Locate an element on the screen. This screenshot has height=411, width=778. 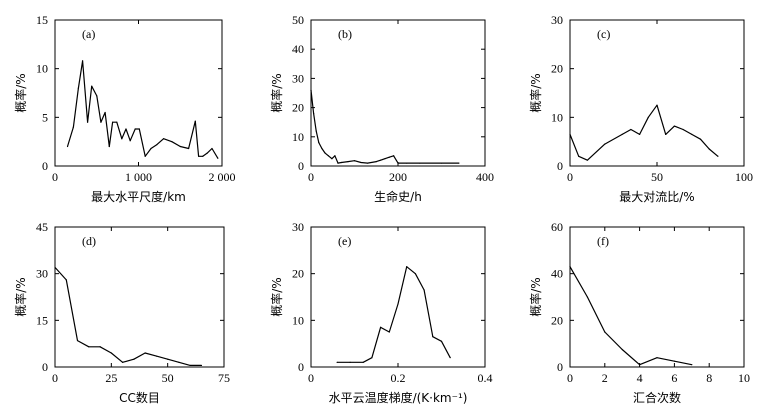
y-tick-label: 45 is located at coordinates (42, 227).